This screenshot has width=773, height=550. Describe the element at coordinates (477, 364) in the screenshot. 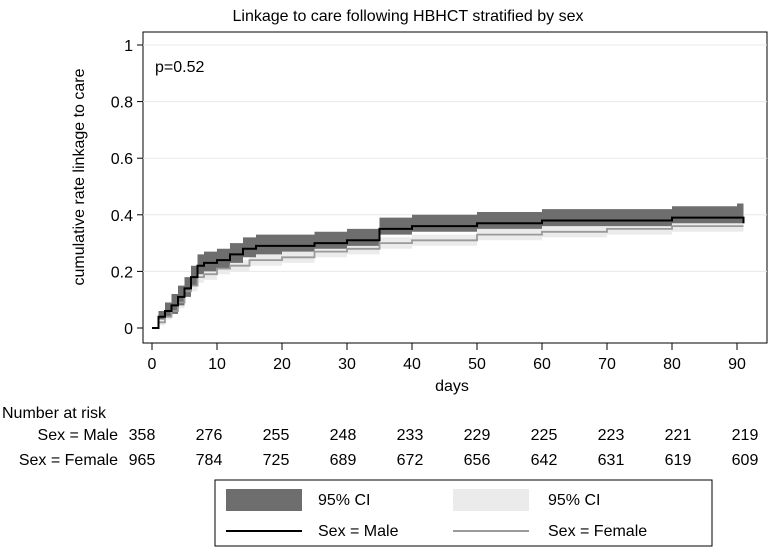

I see `x-tick-label-5: 50` at that location.